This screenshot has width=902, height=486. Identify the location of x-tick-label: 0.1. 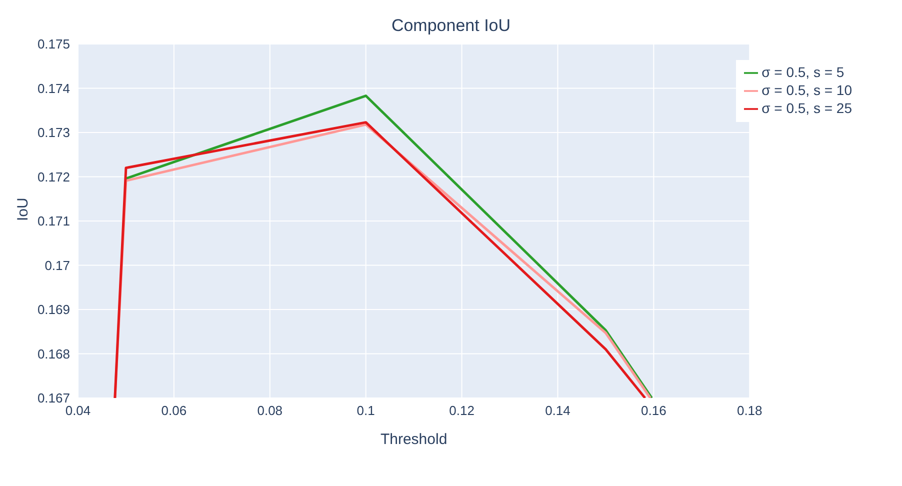
(365, 410).